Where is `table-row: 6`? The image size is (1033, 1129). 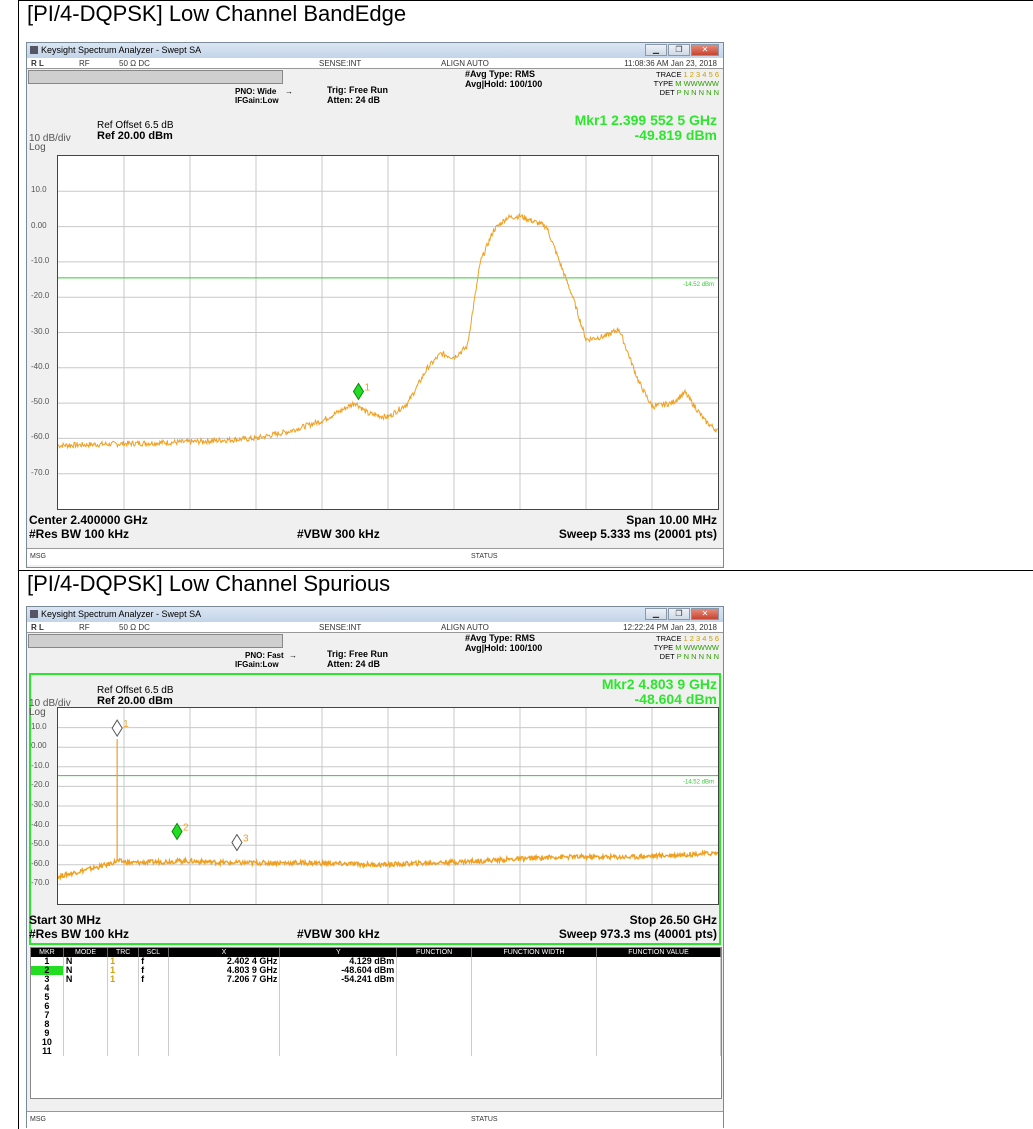
table-row: 6 is located at coordinates (376, 1006).